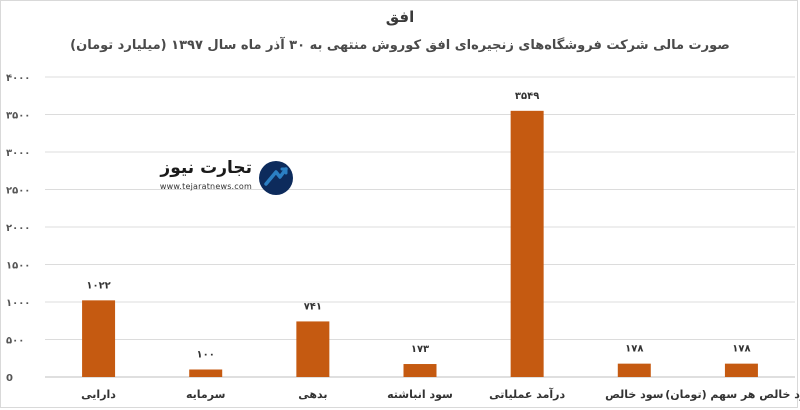  Describe the element at coordinates (98, 394) in the screenshot. I see `x-tick-label: دارایی` at that location.